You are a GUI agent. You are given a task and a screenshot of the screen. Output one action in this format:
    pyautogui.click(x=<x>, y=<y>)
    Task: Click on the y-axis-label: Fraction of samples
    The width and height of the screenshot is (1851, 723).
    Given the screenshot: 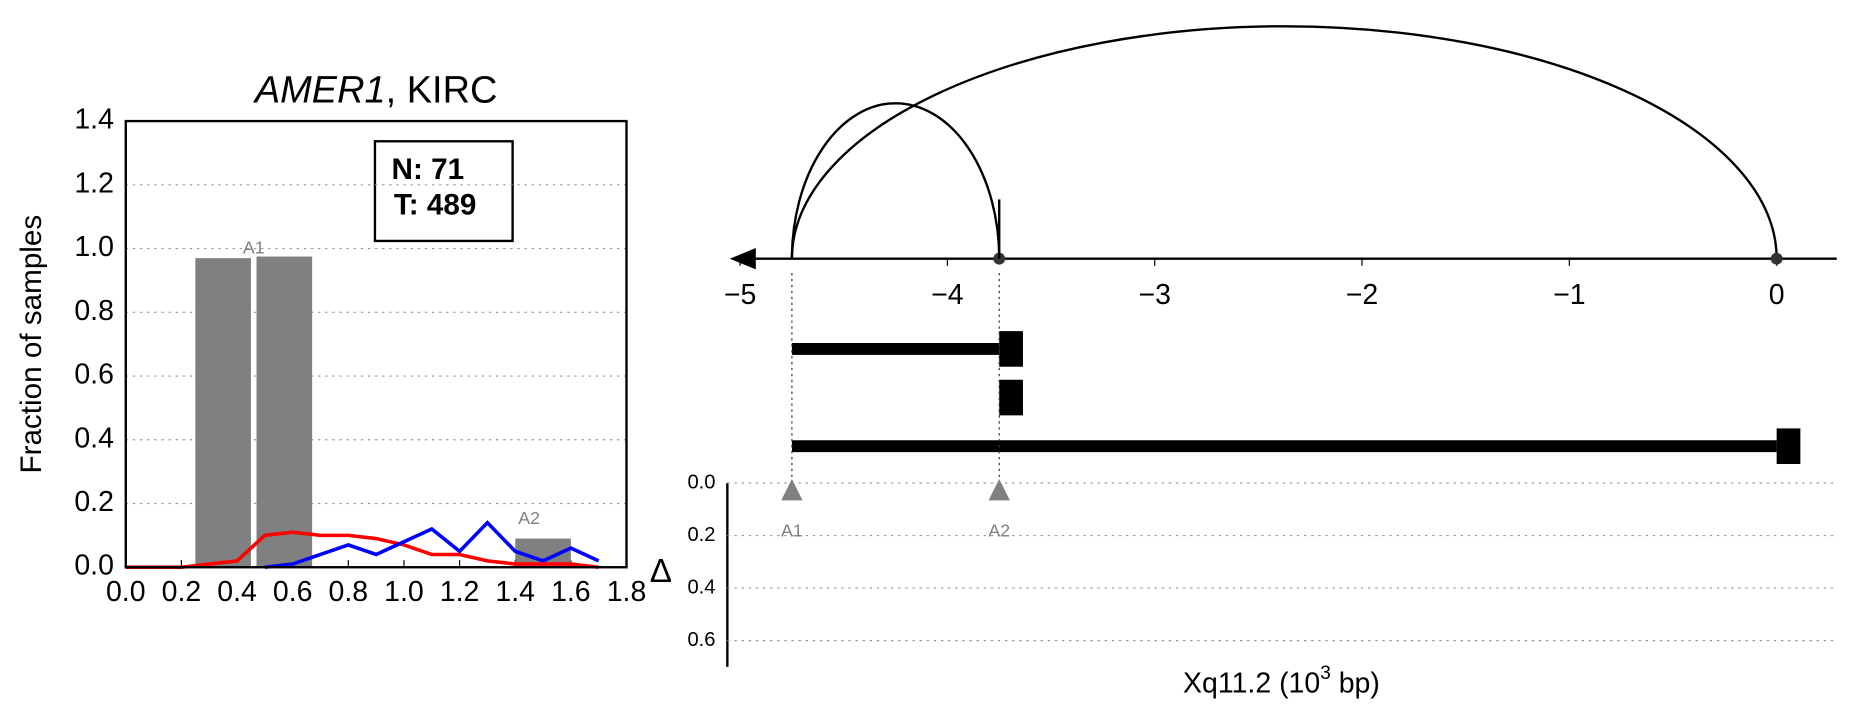 What is the action you would take?
    pyautogui.click(x=31, y=344)
    